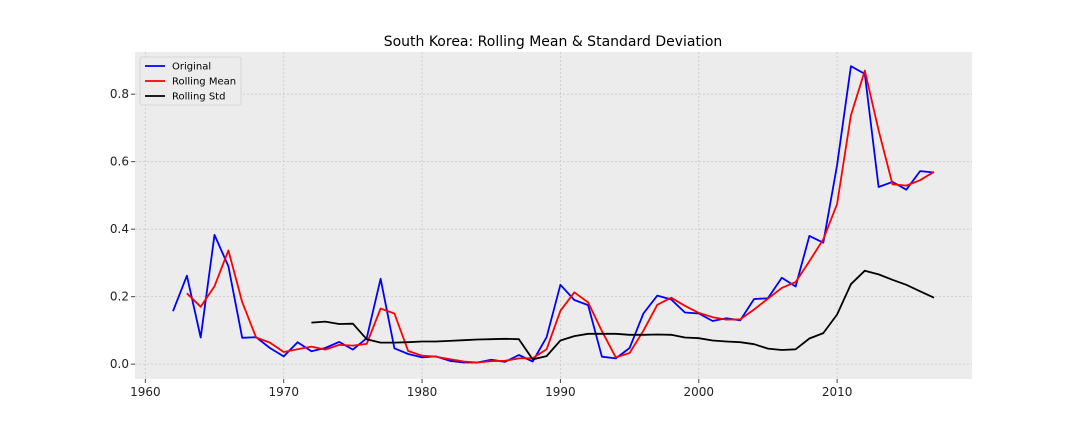 This screenshot has width=1080, height=432. What do you see at coordinates (491, 389) in the screenshot?
I see `x-axis-ticks: 1960 1970 1980 1990 2000 2010` at bounding box center [491, 389].